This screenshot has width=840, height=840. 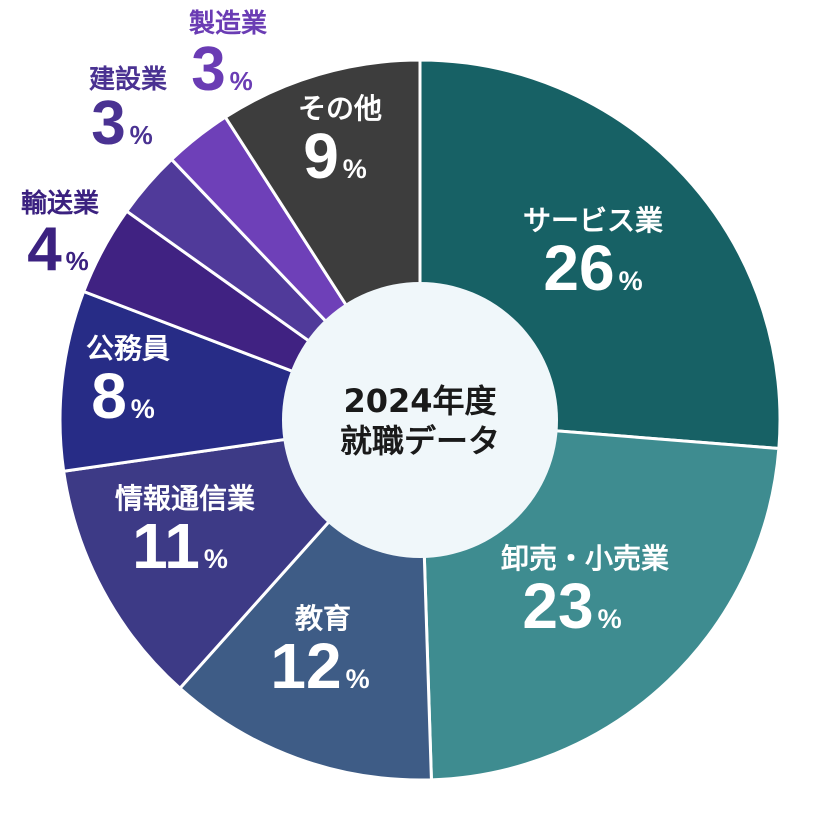 I want to click on slice-label: その他, so click(x=340, y=108).